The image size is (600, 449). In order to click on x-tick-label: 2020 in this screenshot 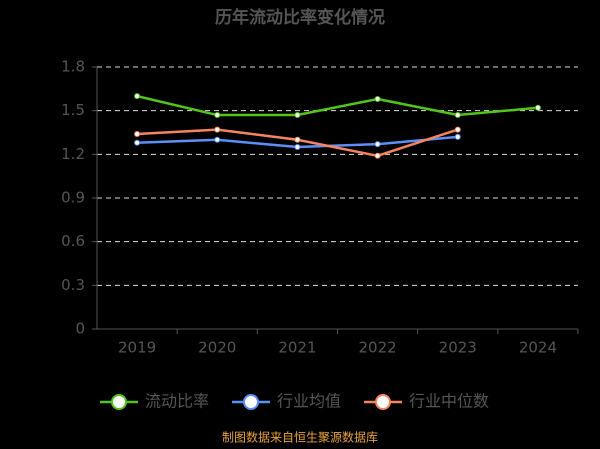, I will do `click(217, 348)`.